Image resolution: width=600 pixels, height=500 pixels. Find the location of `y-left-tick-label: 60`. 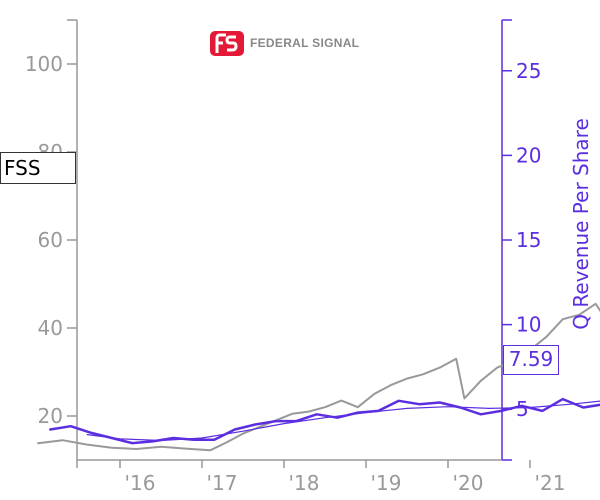

y-left-tick-label: 60 is located at coordinates (50, 240).